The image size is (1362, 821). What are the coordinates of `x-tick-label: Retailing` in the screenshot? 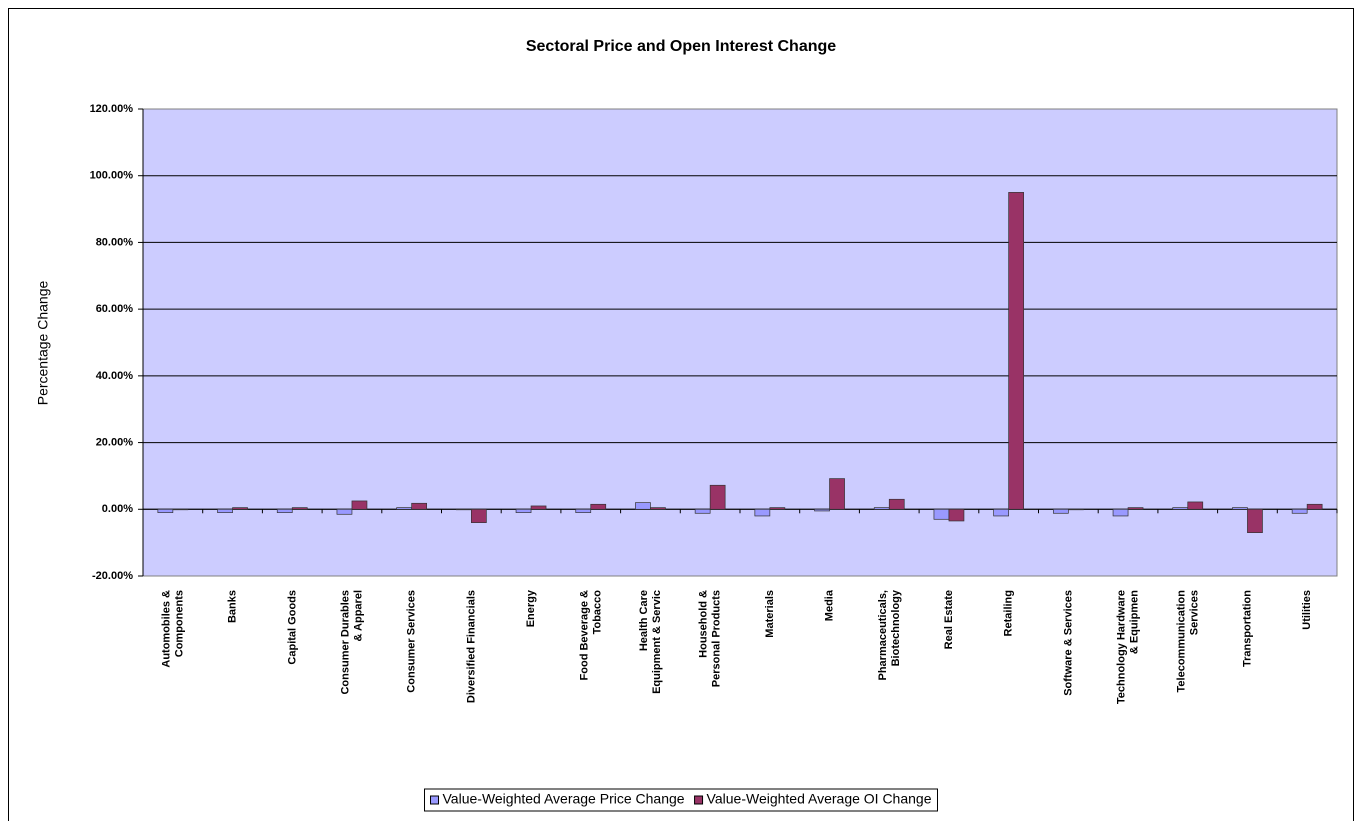 It's located at (1009, 613).